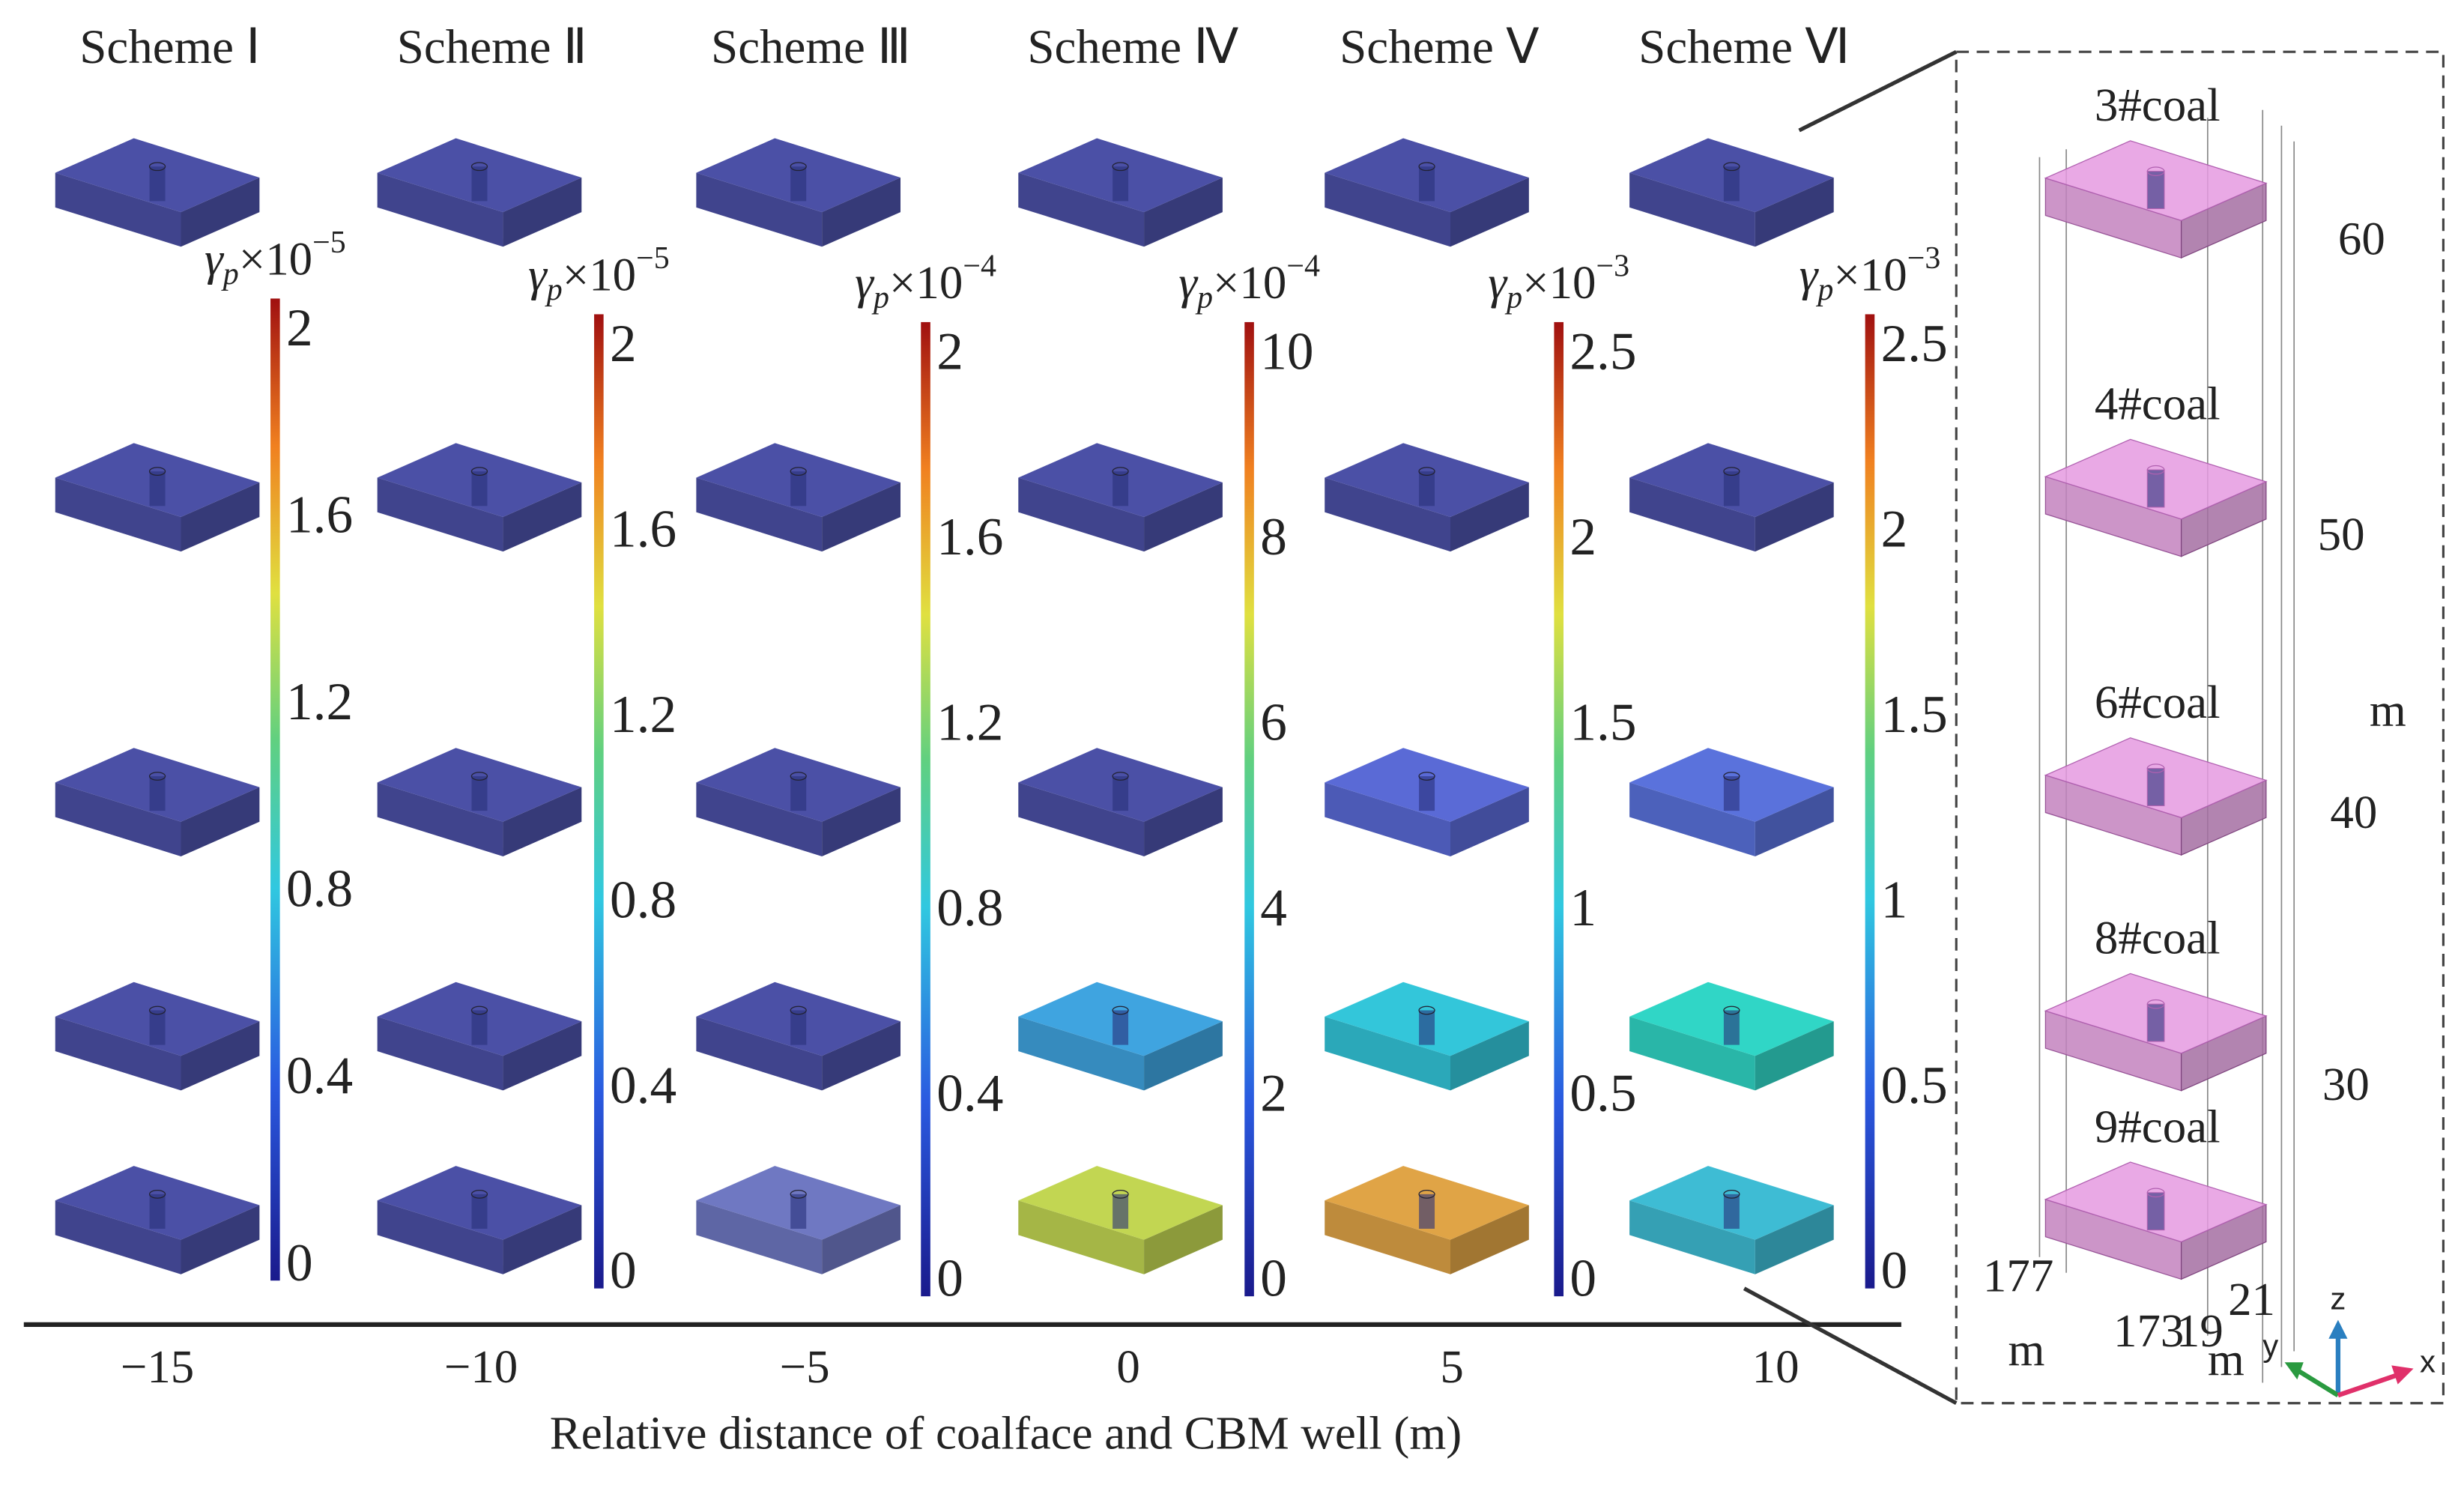 The height and width of the screenshot is (1488, 2464). What do you see at coordinates (2026, 1349) in the screenshot?
I see `y-unit: m` at bounding box center [2026, 1349].